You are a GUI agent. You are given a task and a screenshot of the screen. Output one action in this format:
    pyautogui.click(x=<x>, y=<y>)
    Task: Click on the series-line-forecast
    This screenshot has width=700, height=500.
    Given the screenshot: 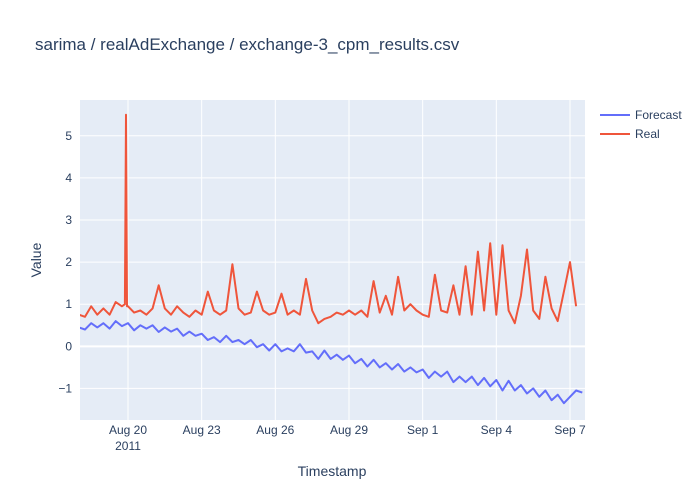 What is the action you would take?
    pyautogui.click(x=331, y=362)
    